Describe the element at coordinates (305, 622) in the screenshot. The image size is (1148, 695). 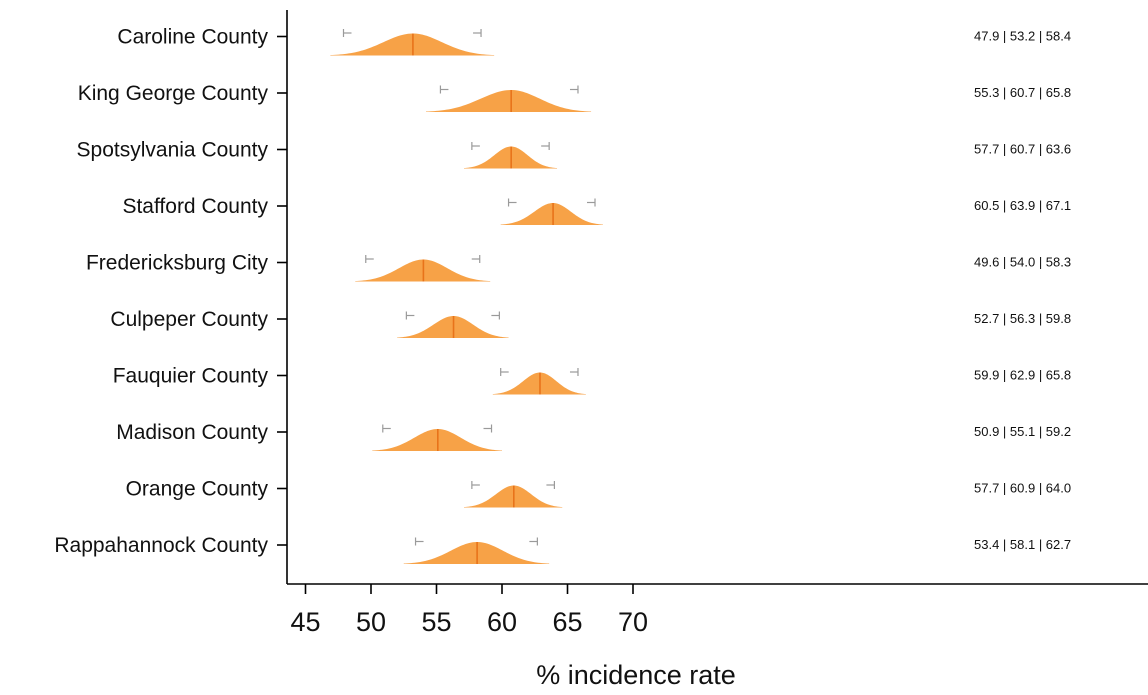
I see `x-tick-label: 45` at that location.